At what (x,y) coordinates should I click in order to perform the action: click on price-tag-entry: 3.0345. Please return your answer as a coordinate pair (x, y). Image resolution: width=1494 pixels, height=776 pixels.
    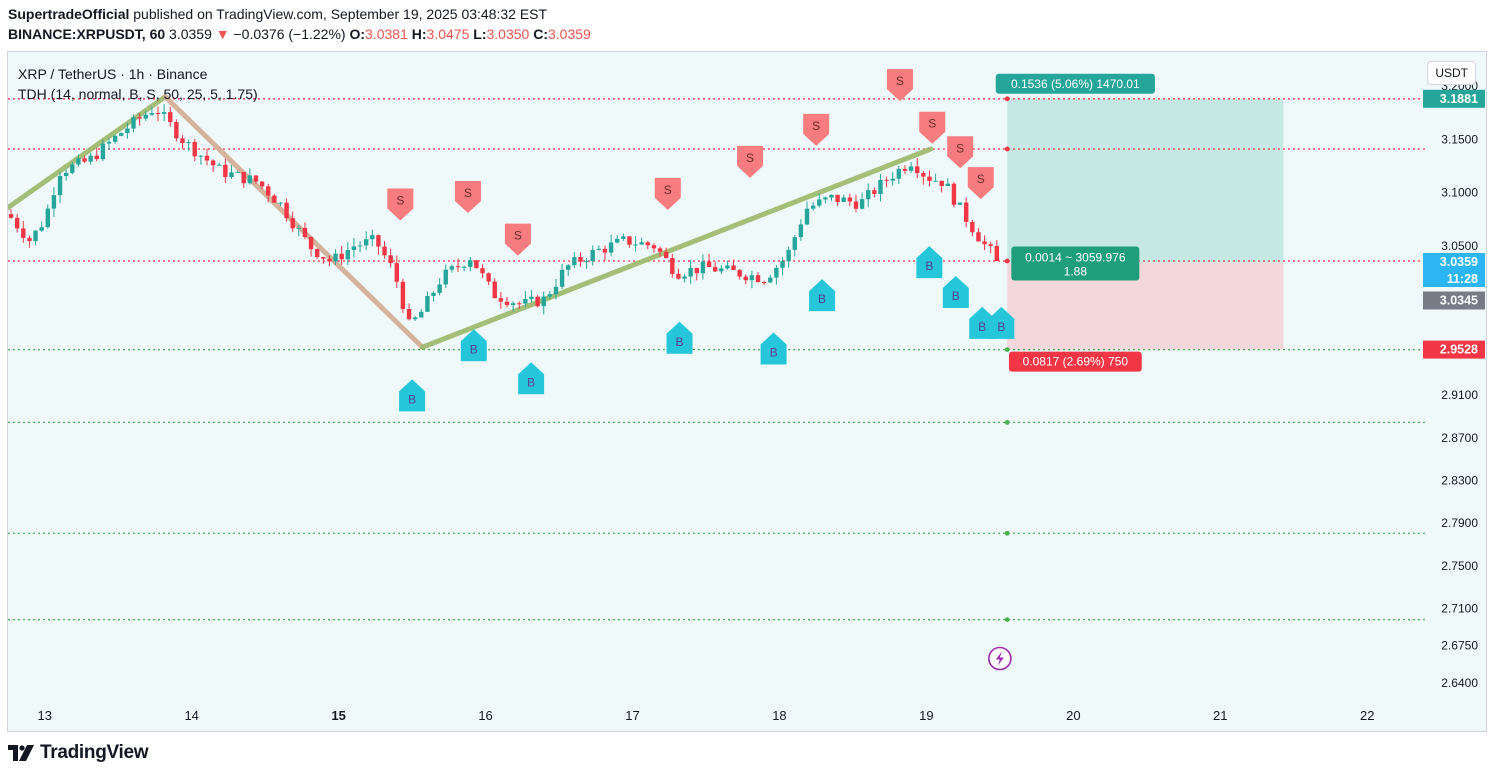
    Looking at the image, I should click on (1459, 301).